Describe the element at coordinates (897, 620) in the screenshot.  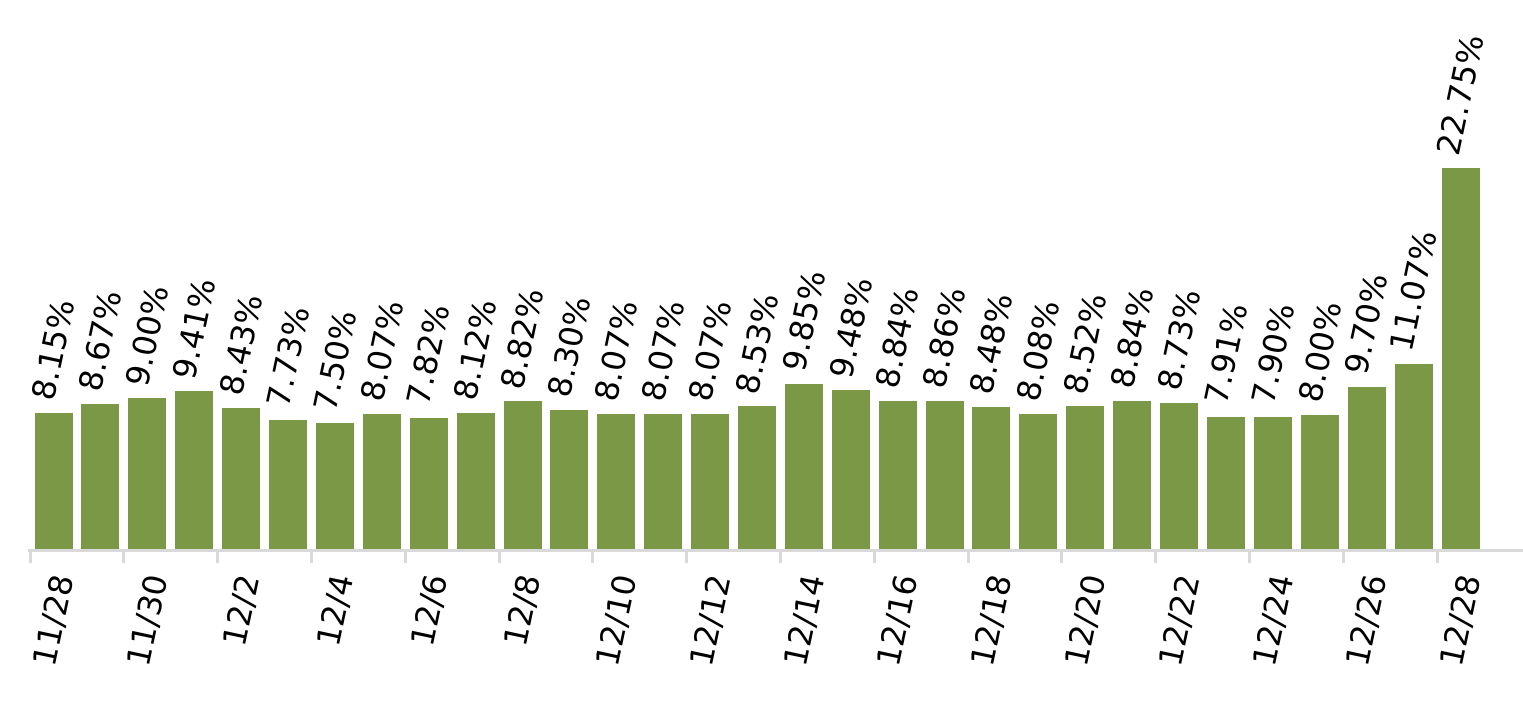
I see `x-axis-label: 12/16` at that location.